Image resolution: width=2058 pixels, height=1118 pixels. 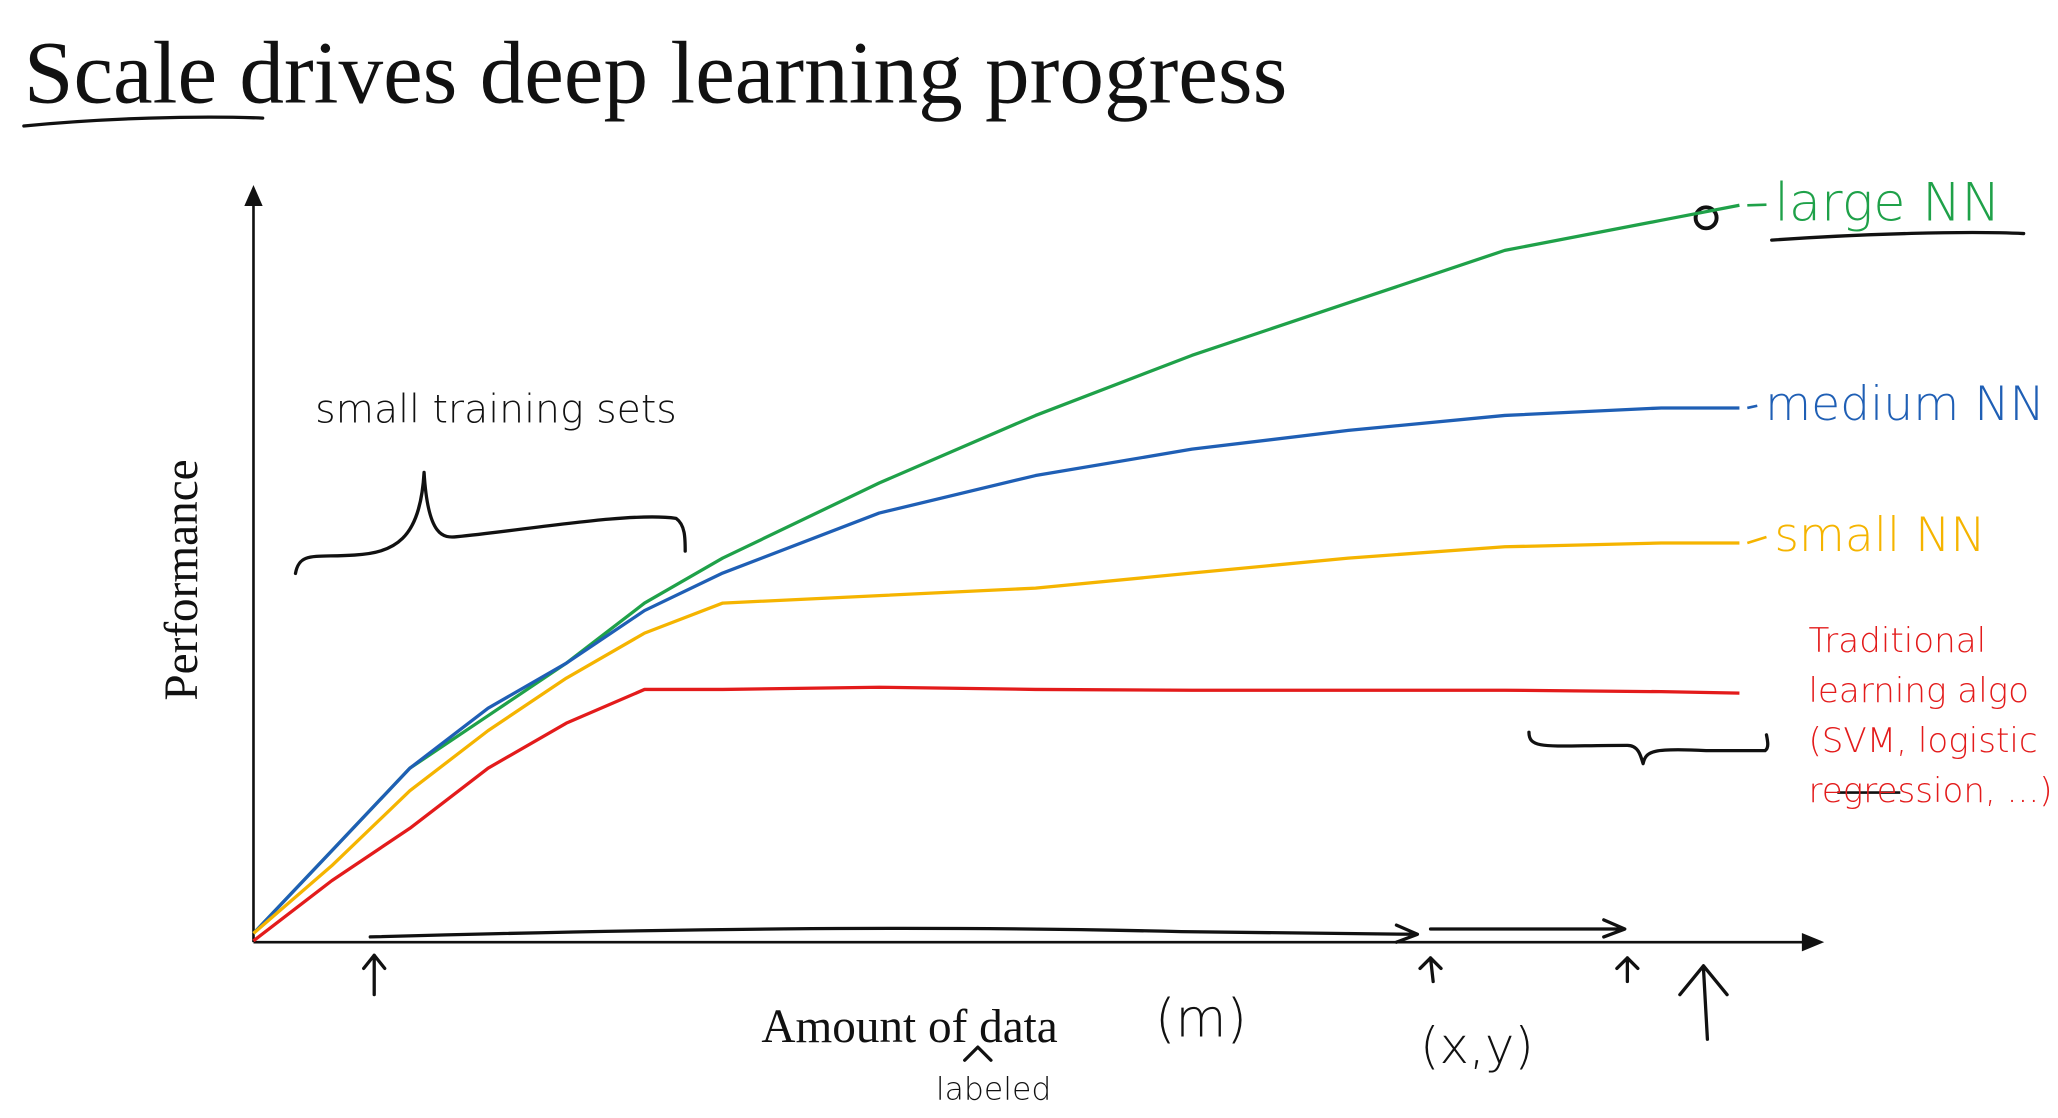 What do you see at coordinates (1898, 236) in the screenshot?
I see `label-underline` at bounding box center [1898, 236].